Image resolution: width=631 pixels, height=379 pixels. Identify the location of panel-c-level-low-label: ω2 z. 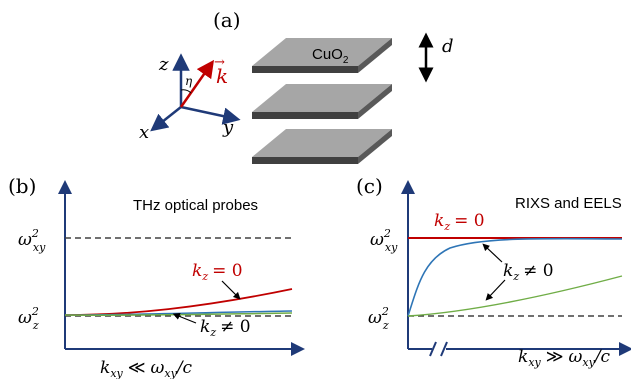
(378, 318).